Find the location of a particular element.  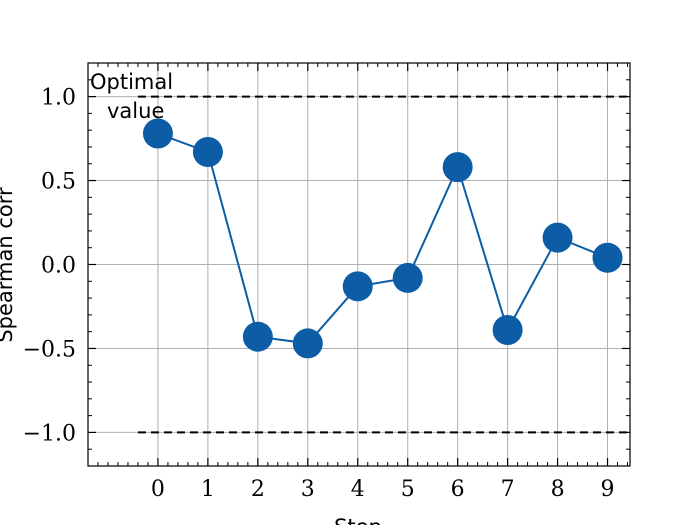

x-tick-label: 8 is located at coordinates (558, 489).